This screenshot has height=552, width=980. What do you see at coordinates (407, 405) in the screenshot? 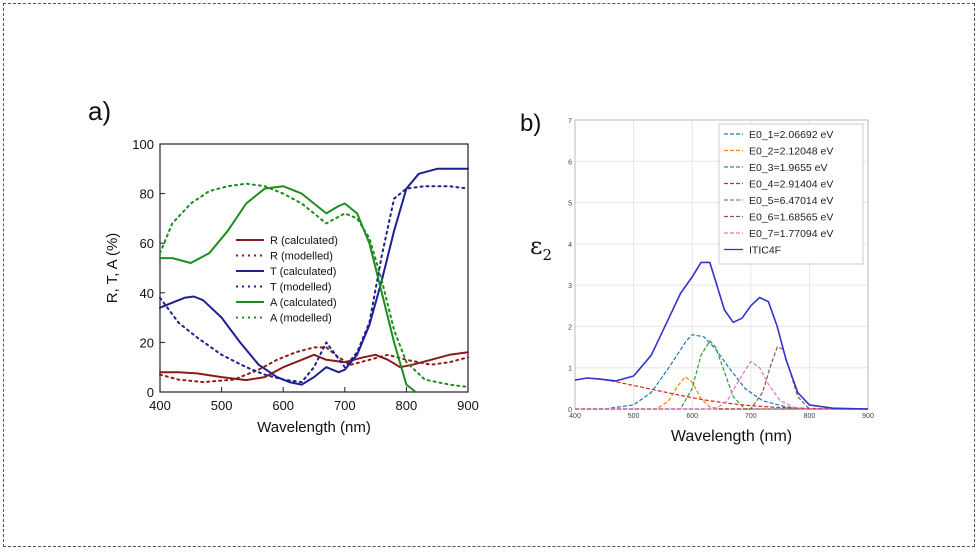
I see `plot-a-xtick-label: 800` at bounding box center [407, 405].